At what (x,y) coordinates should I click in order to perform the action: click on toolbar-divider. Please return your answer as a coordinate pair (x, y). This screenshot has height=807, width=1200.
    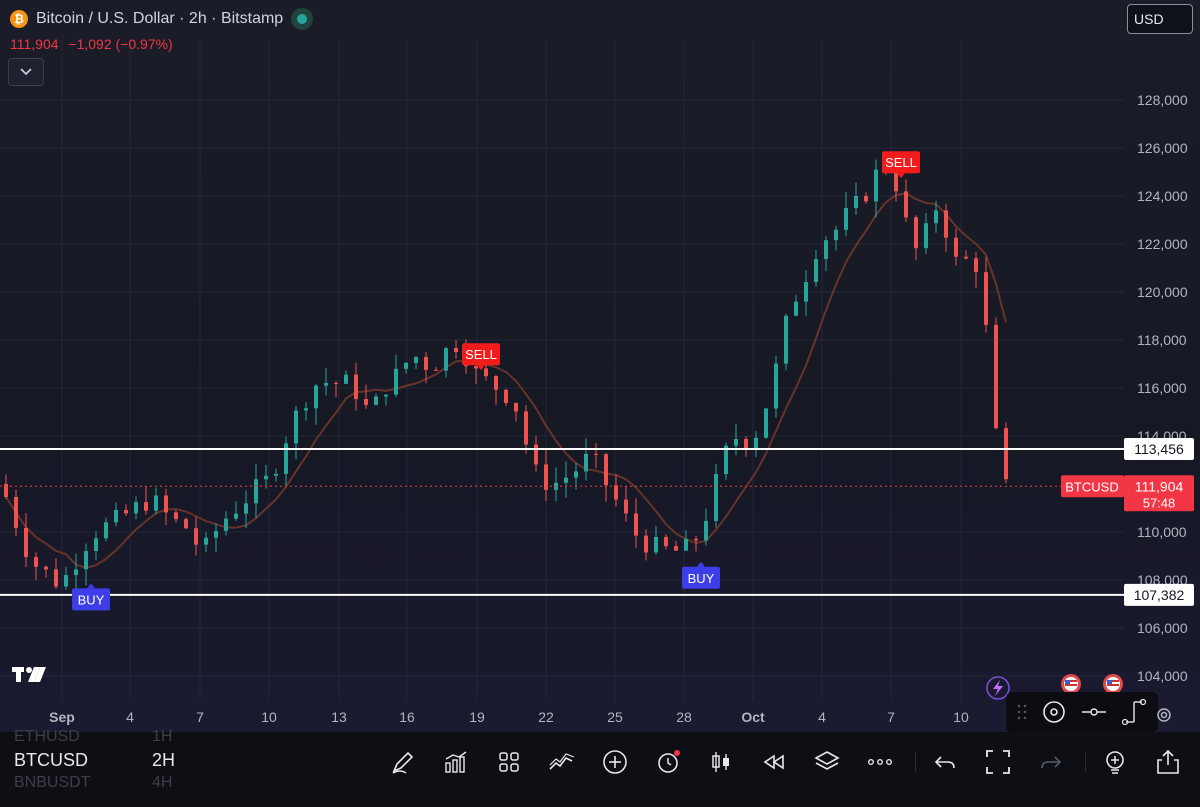
    Looking at the image, I should click on (1085, 762).